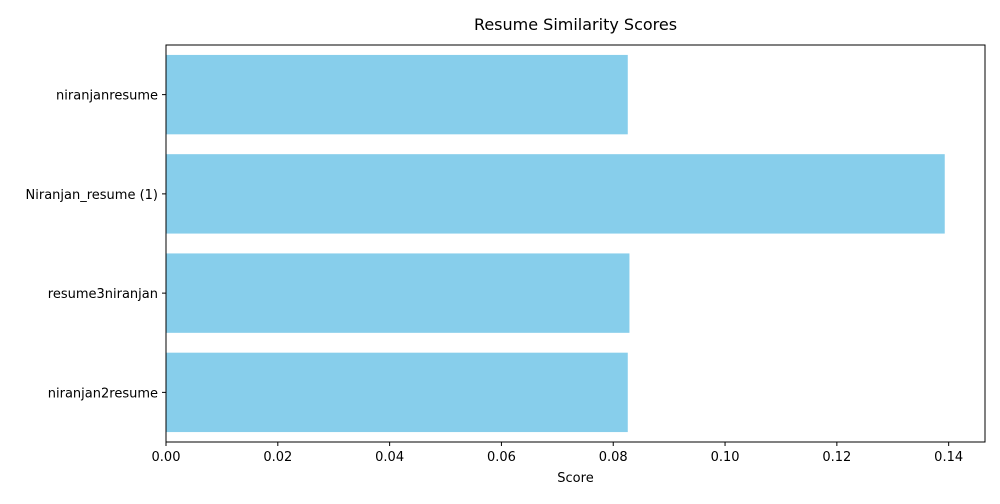  I want to click on x-tick-label: 0.12, so click(836, 457).